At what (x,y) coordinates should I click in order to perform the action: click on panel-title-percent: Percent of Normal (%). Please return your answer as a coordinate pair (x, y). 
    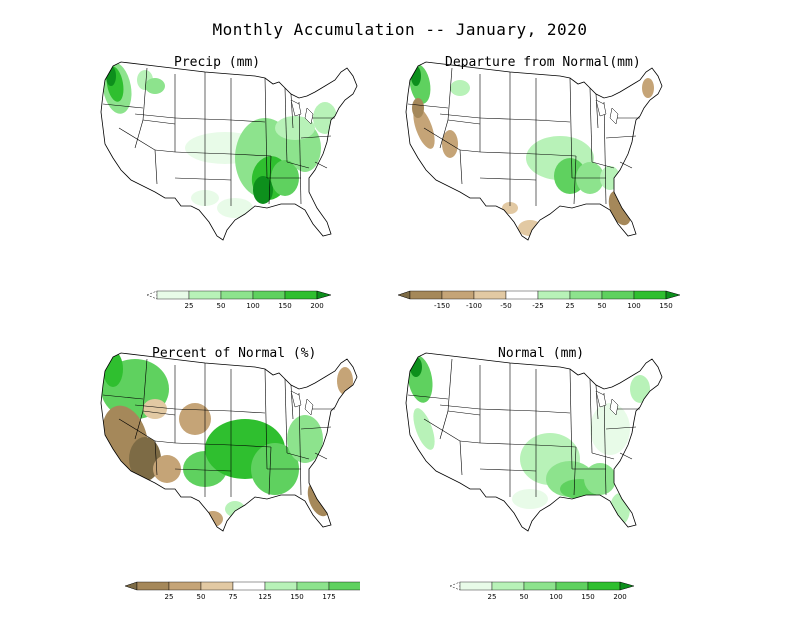
    Looking at the image, I should click on (234, 353).